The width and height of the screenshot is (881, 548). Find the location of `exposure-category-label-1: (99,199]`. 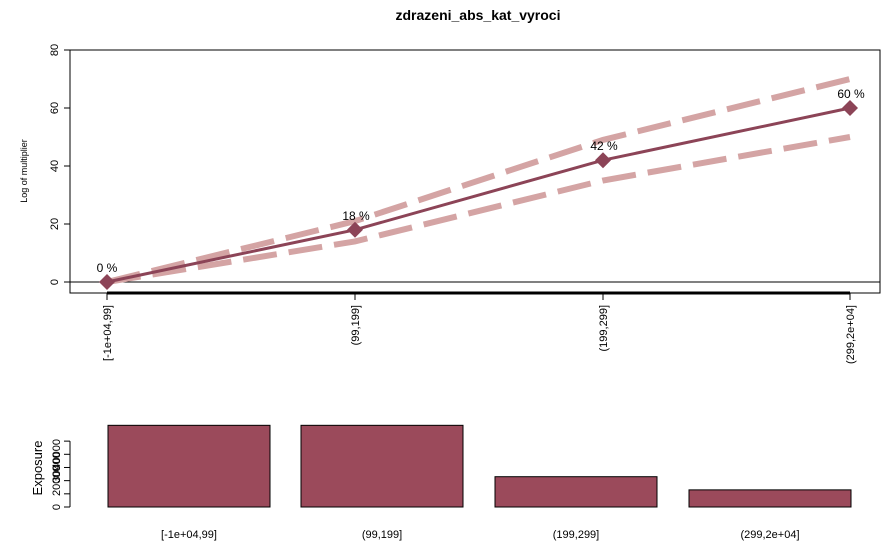

exposure-category-label-1: (99,199] is located at coordinates (382, 535).